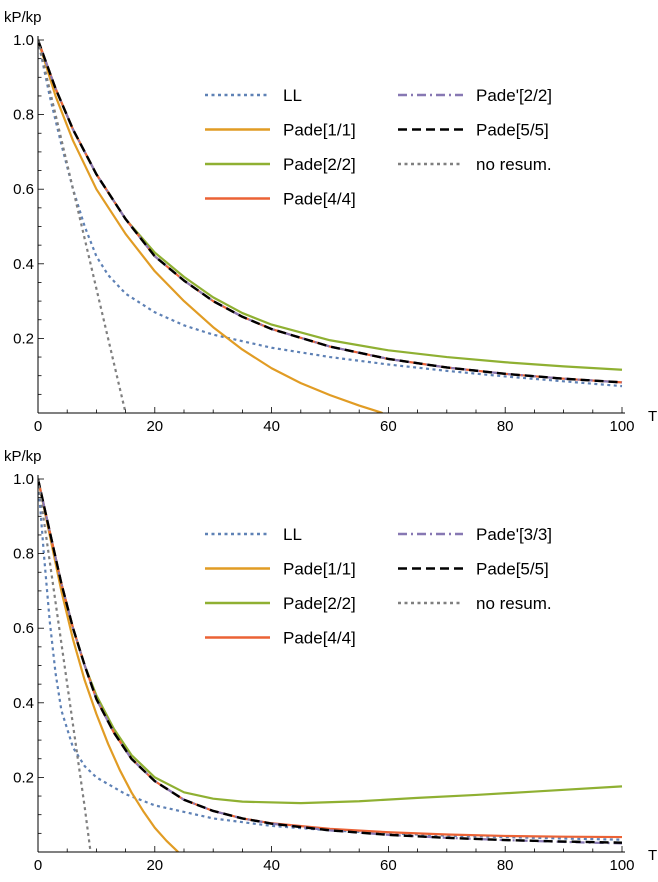 The width and height of the screenshot is (658, 882). I want to click on legend-label-4: Pade'[3/3], so click(514, 534).